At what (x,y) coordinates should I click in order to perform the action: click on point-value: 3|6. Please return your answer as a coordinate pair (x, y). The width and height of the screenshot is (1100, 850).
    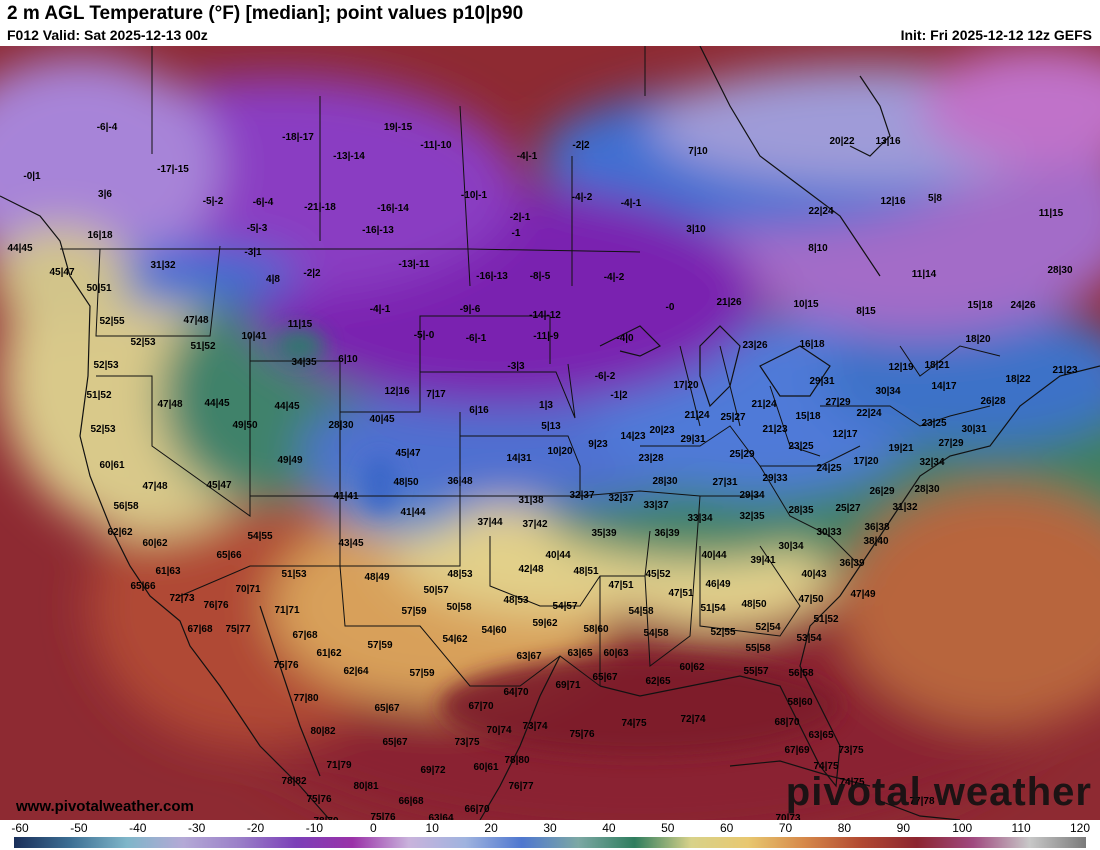
    Looking at the image, I should click on (105, 194).